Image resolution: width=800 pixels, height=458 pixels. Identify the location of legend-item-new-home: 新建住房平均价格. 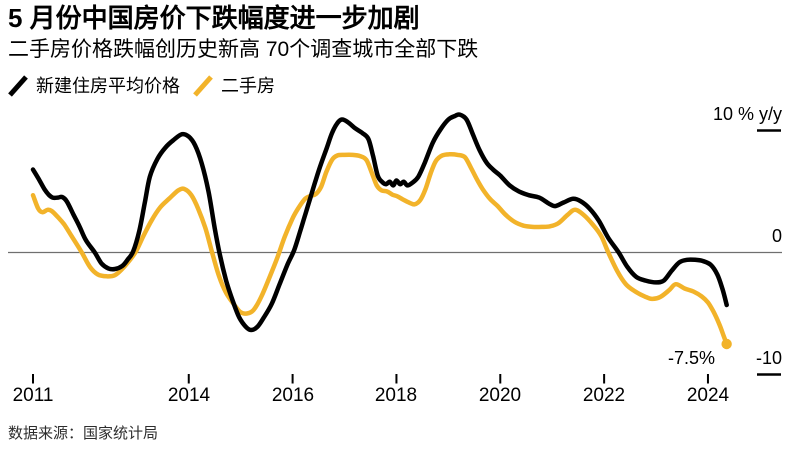
(94, 86).